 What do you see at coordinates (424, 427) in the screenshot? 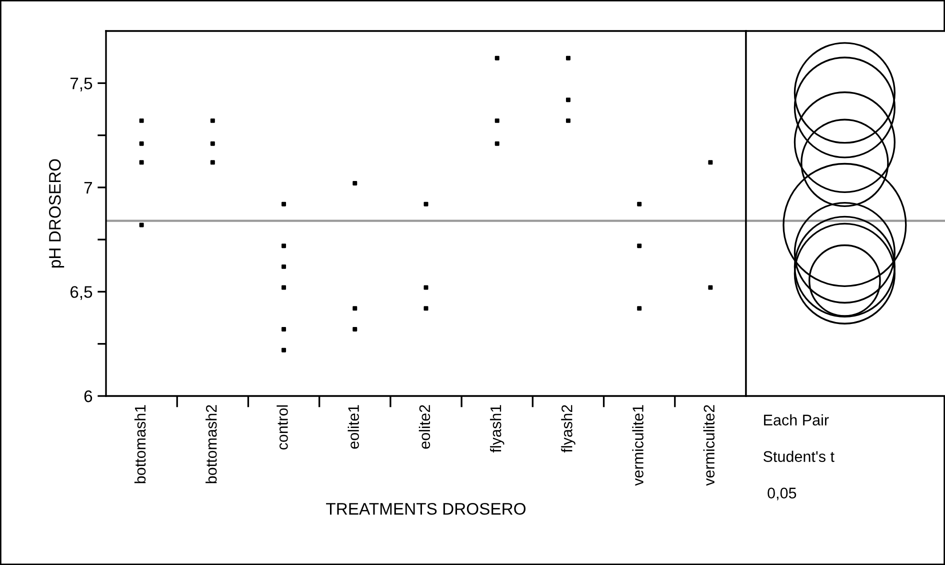
I see `x-tick-label: eolite2` at bounding box center [424, 427].